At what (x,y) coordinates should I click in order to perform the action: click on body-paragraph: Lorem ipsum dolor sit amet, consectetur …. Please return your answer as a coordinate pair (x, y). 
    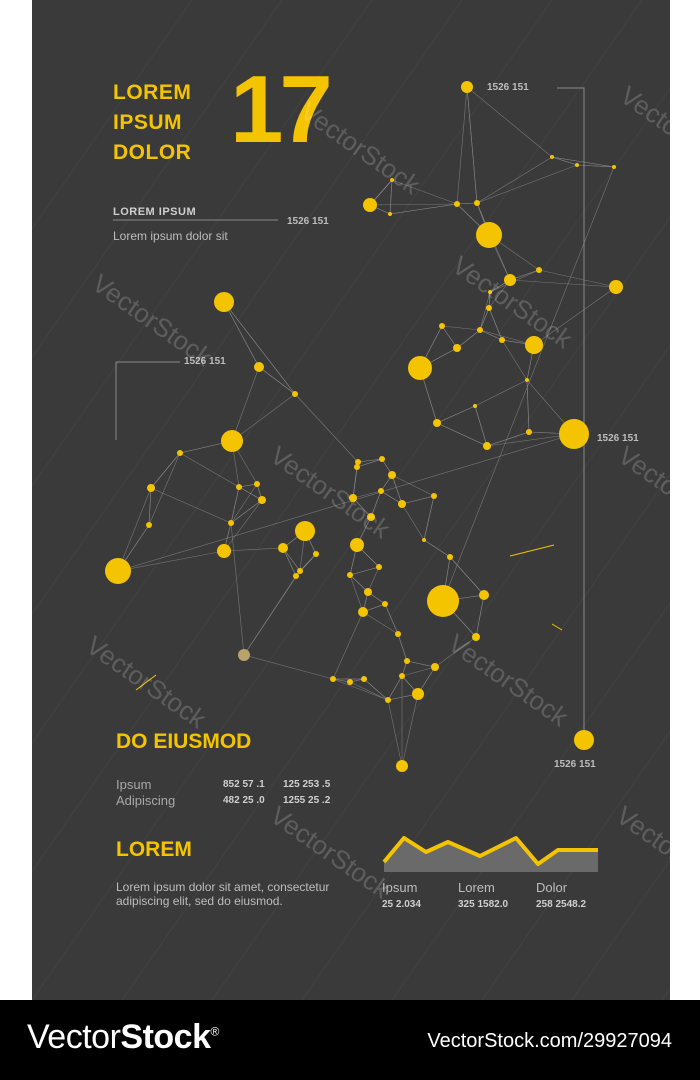
    Looking at the image, I should click on (223, 894).